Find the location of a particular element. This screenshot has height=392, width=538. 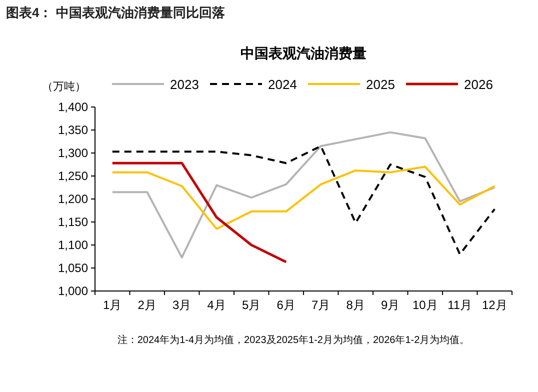

x-tick-label: 6月 is located at coordinates (286, 305).